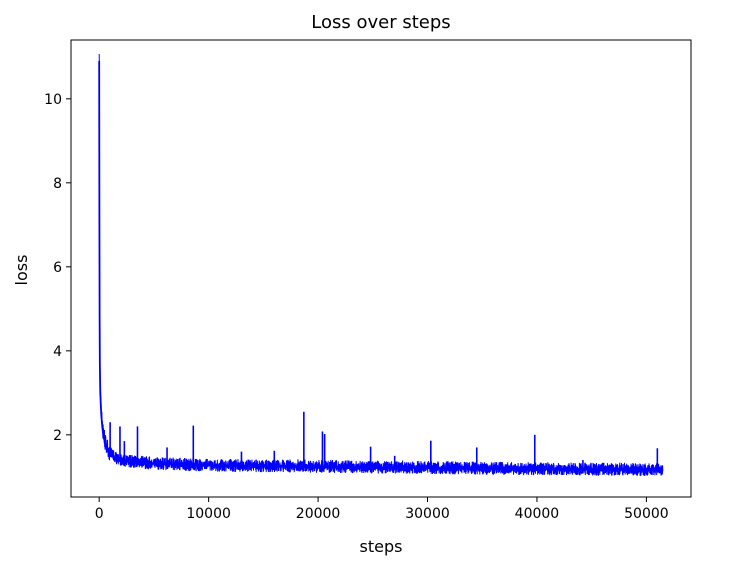  I want to click on y-tick-label: 10, so click(53, 100).